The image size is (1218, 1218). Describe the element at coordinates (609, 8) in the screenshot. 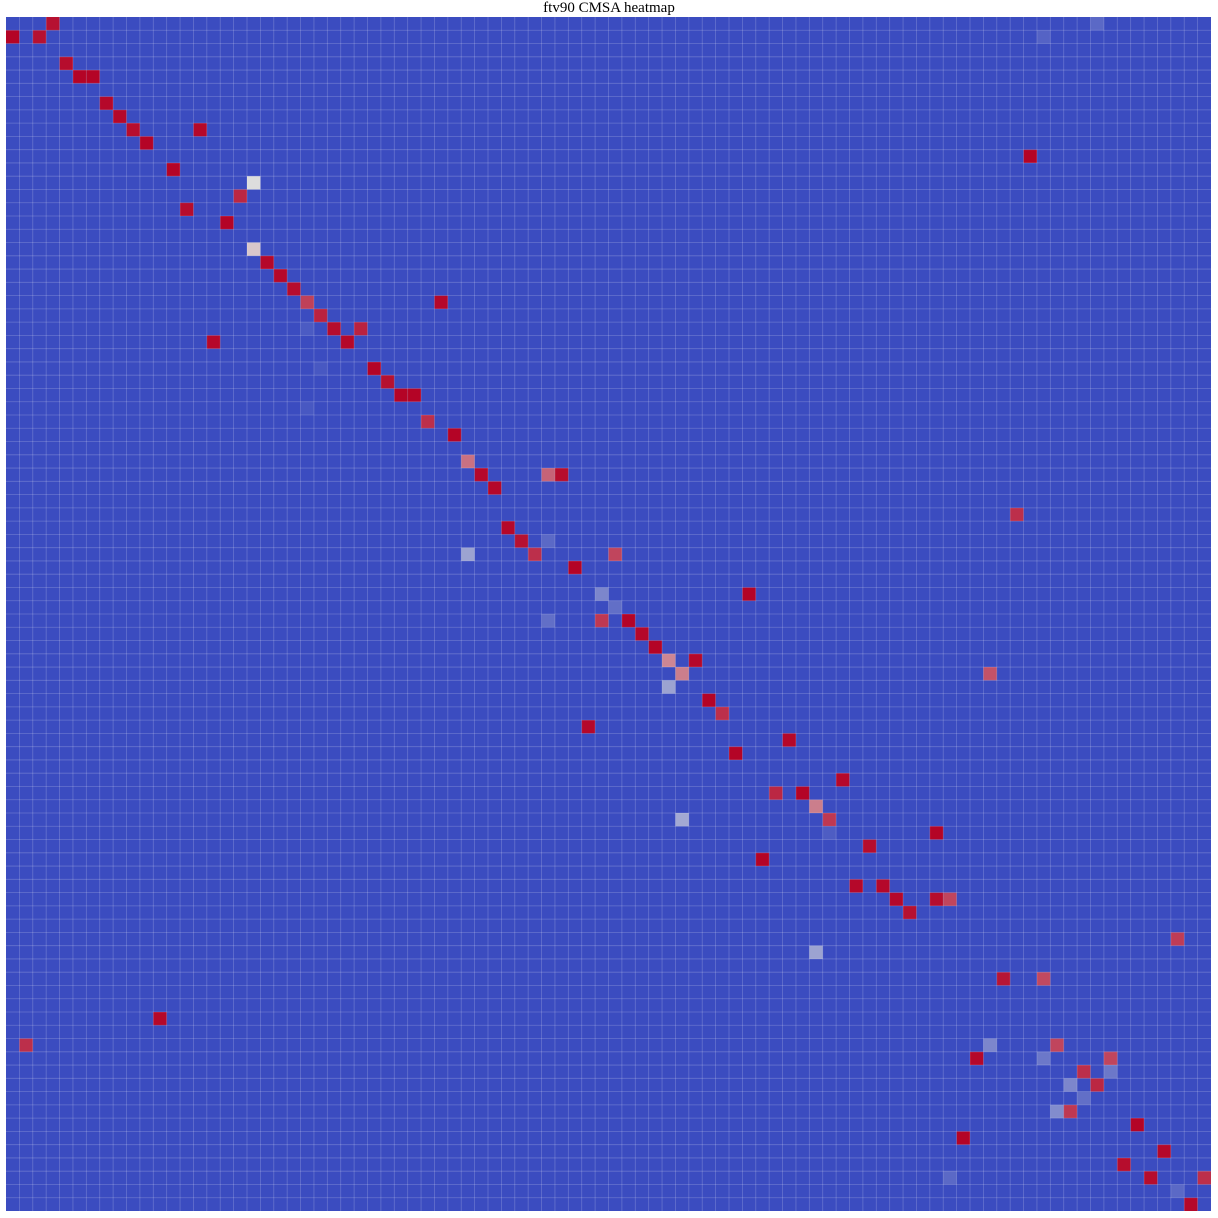

I see `chart-title: ftv90 CMSA heatmap` at that location.